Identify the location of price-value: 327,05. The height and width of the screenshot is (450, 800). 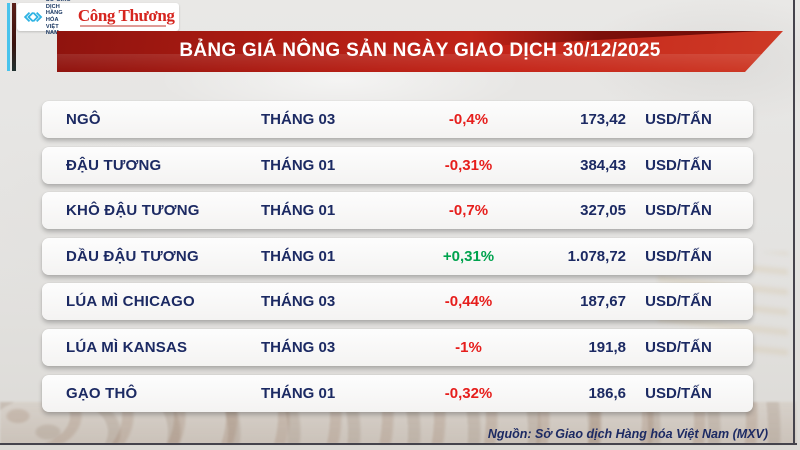
(603, 211).